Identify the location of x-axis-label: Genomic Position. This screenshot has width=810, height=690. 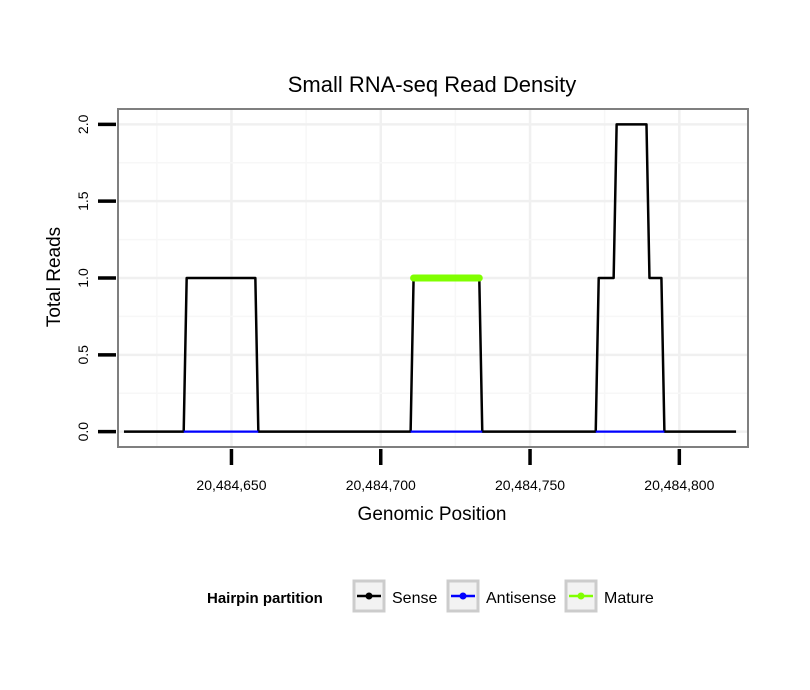
(432, 514).